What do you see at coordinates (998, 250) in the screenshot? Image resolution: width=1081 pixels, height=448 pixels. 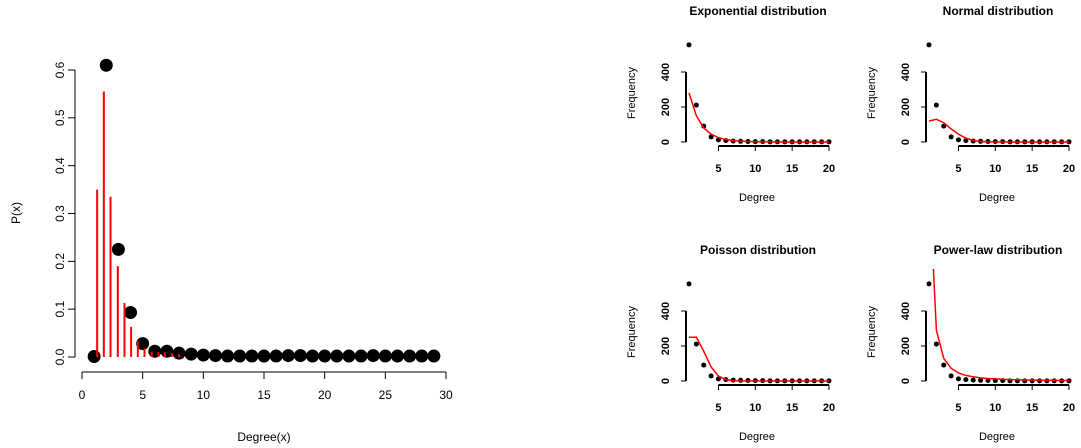 I see `chart-title: Power-law distribution` at bounding box center [998, 250].